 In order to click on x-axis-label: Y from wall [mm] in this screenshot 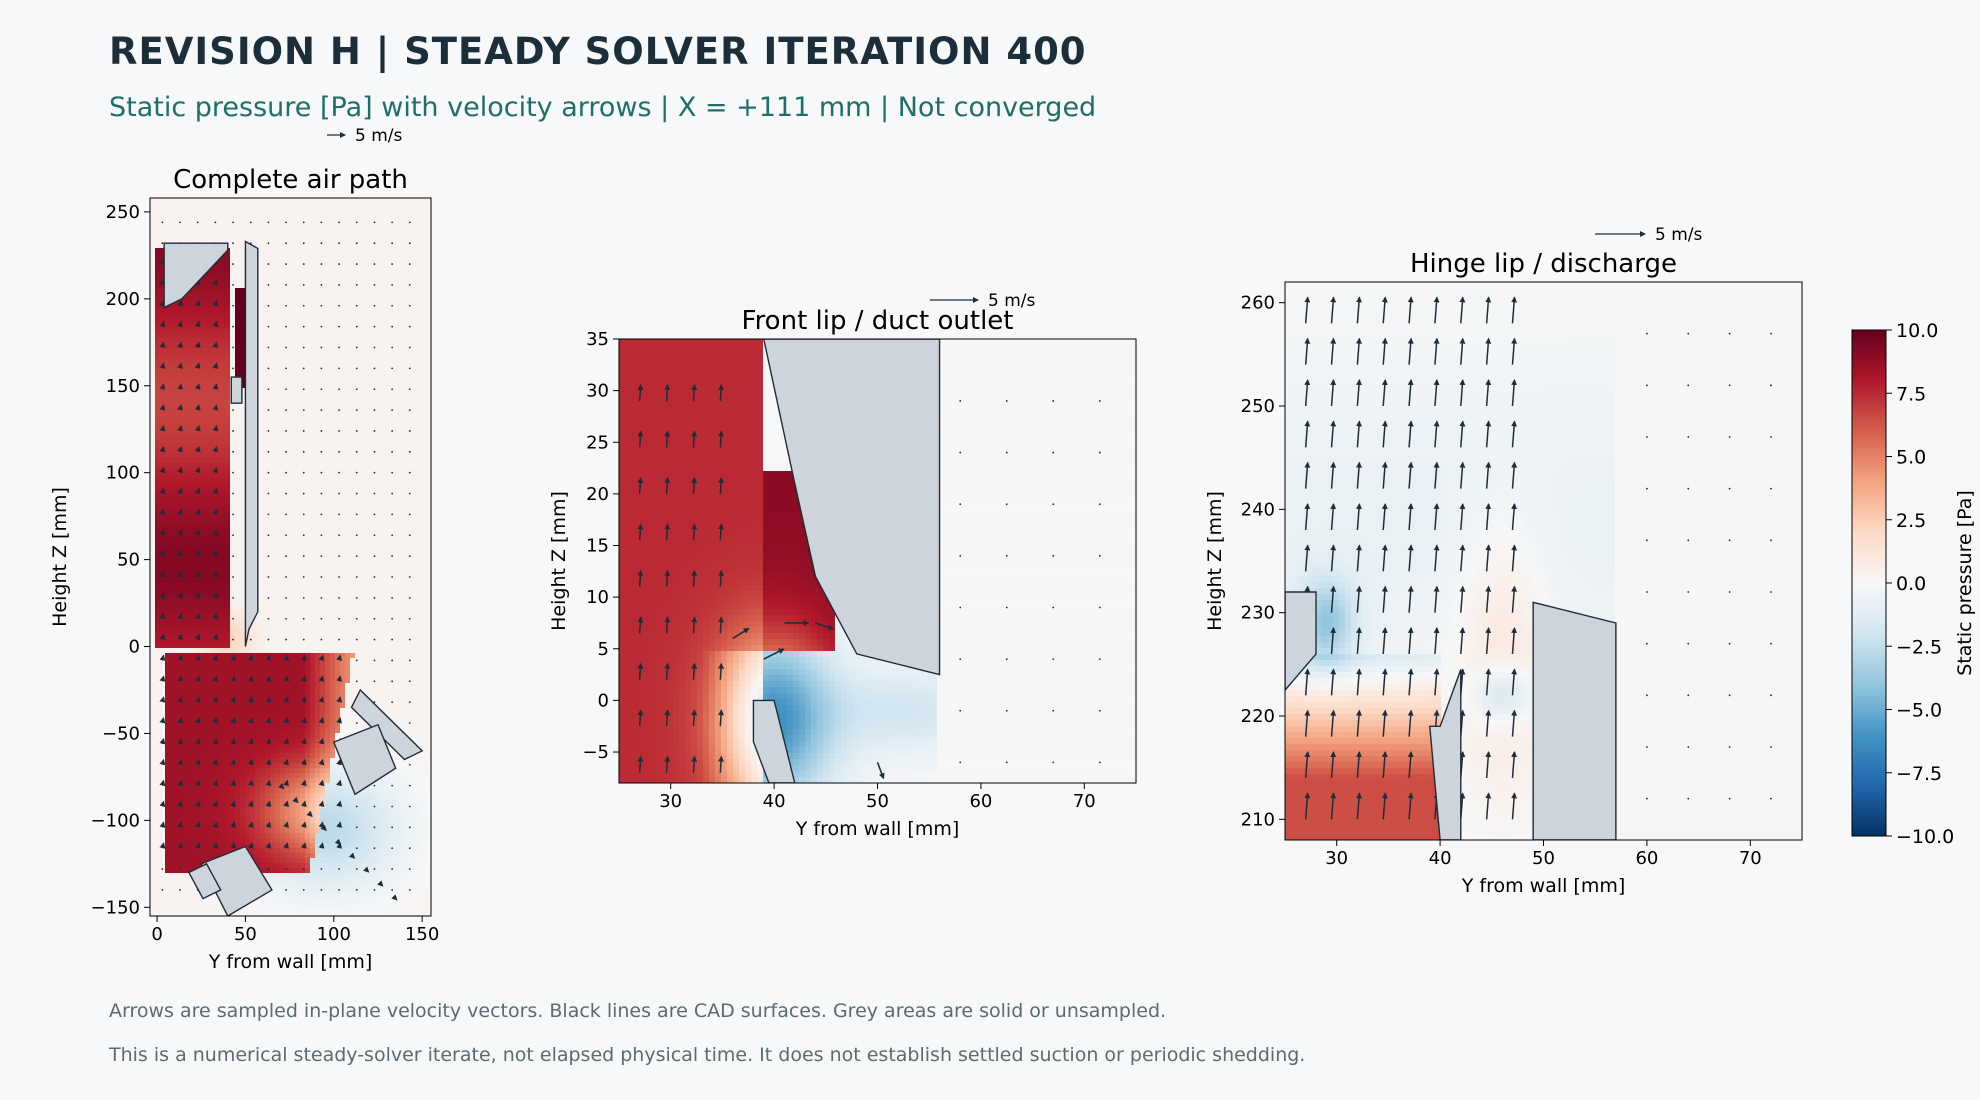, I will do `click(877, 829)`.